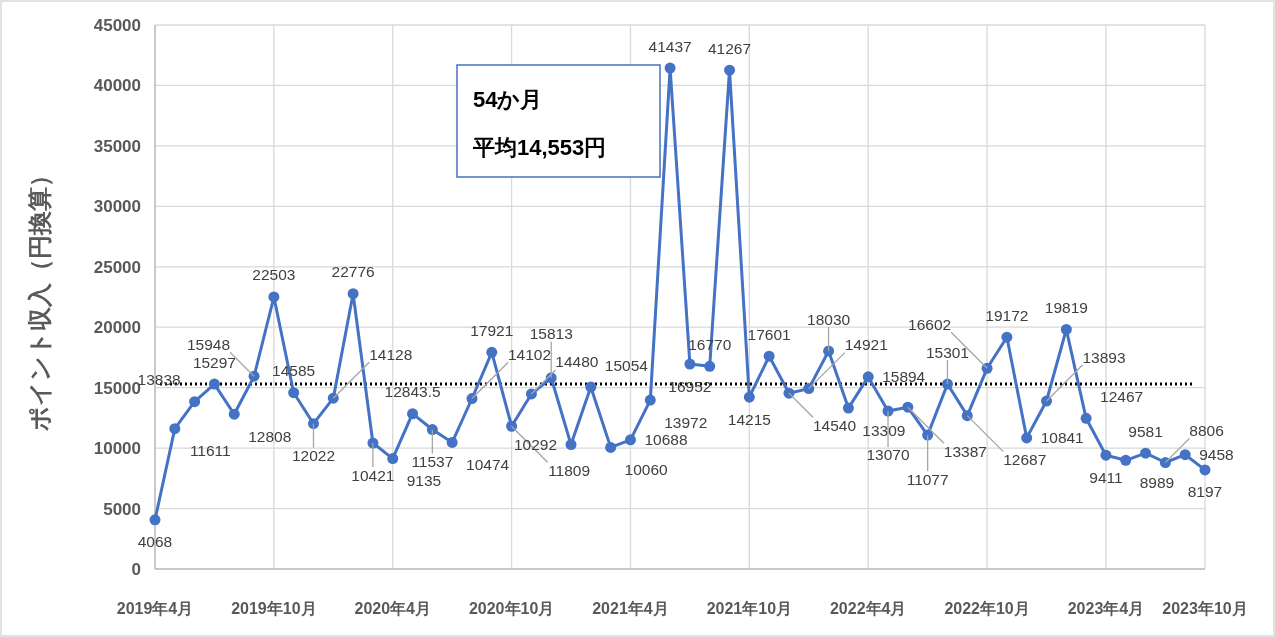 The image size is (1275, 637). Describe the element at coordinates (412, 392) in the screenshot. I see `data-label: 12843.5` at that location.